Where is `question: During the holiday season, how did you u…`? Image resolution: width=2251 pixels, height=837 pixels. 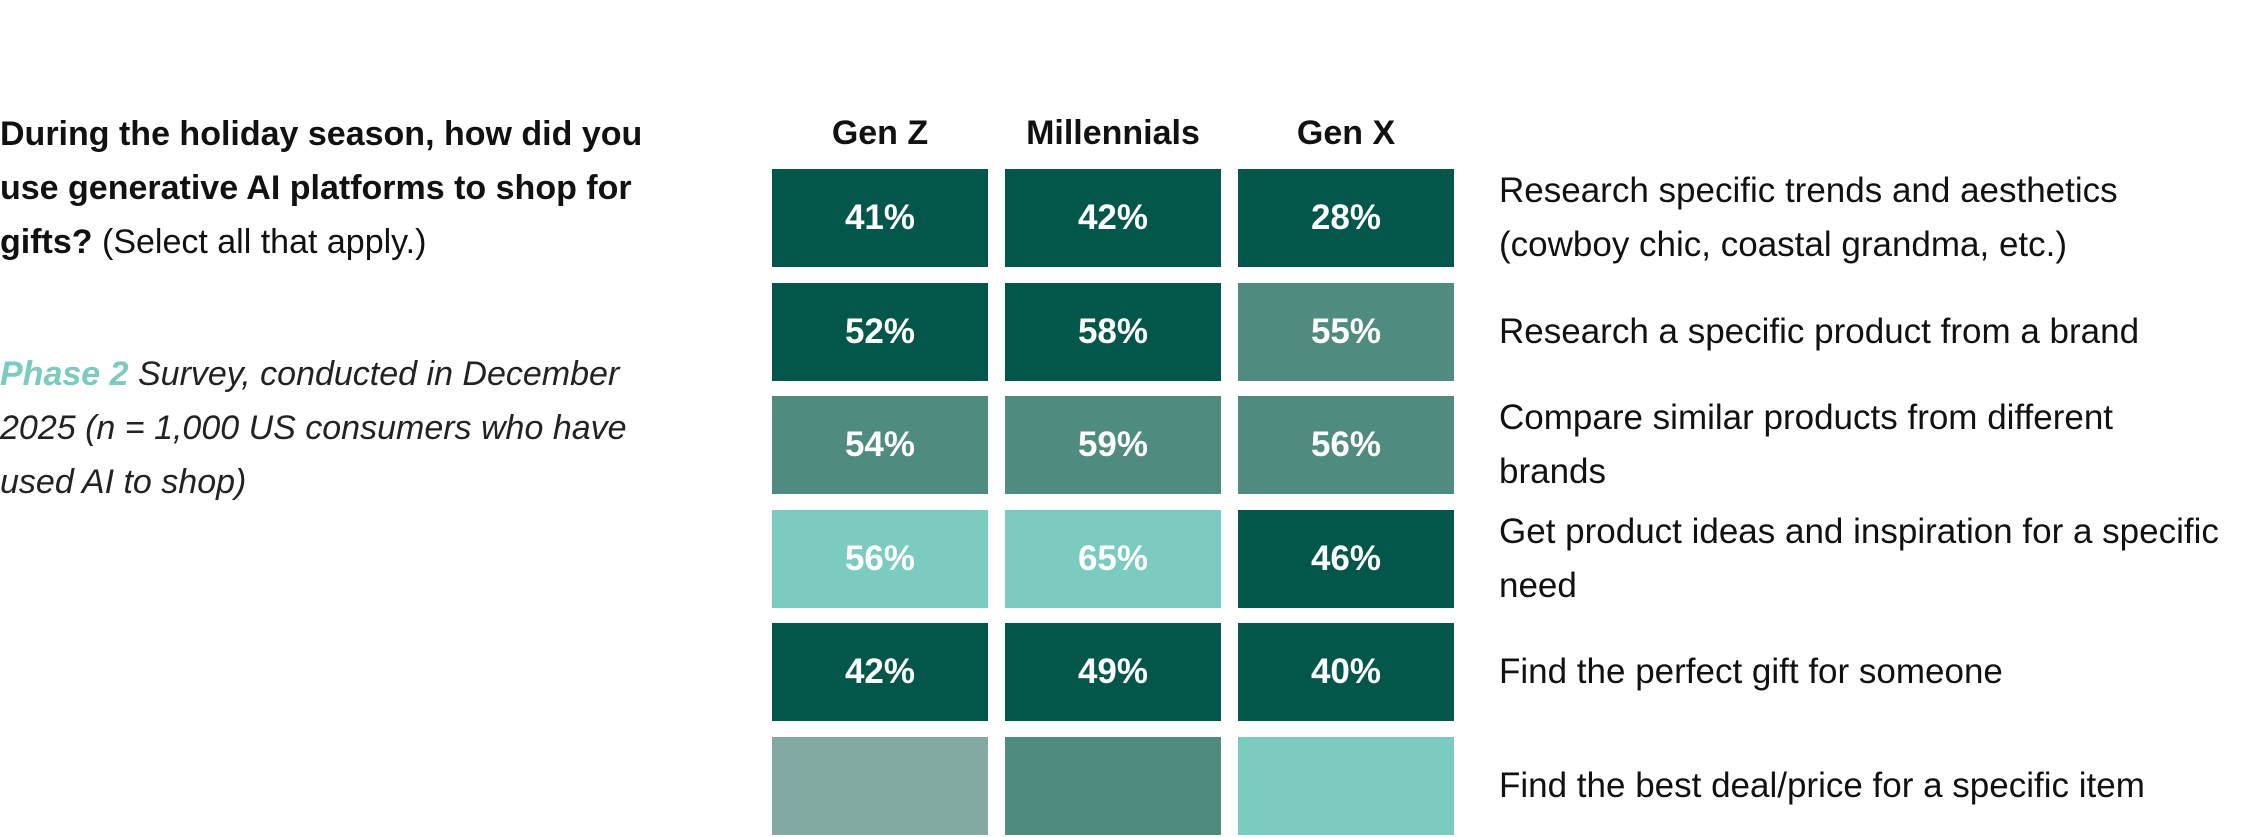 question: During the holiday season, how did you u… is located at coordinates (350, 188).